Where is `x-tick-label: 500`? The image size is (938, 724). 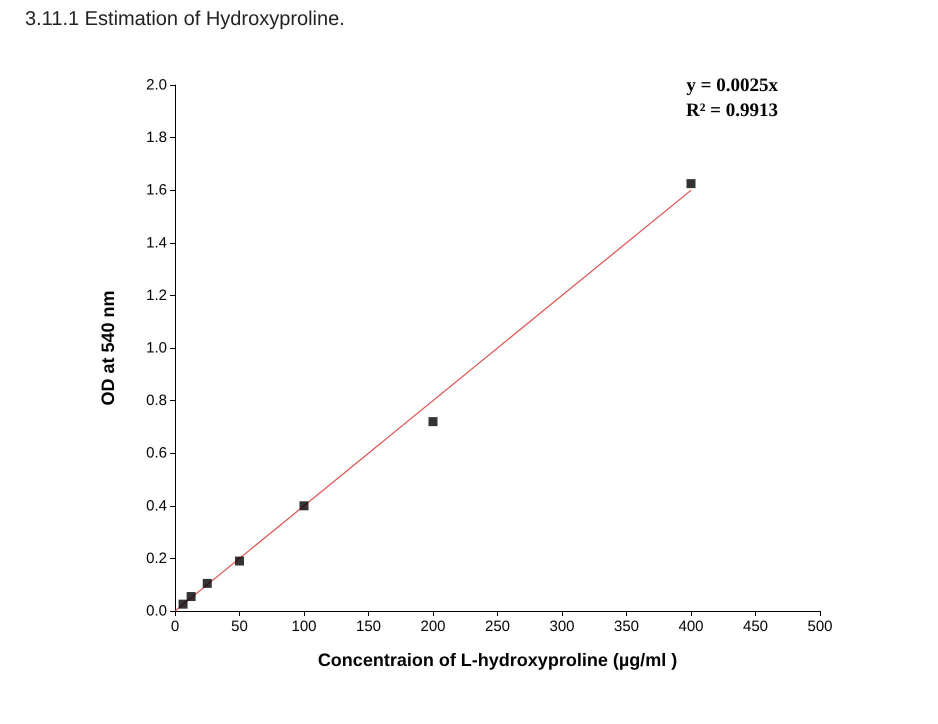
x-tick-label: 500 is located at coordinates (820, 626).